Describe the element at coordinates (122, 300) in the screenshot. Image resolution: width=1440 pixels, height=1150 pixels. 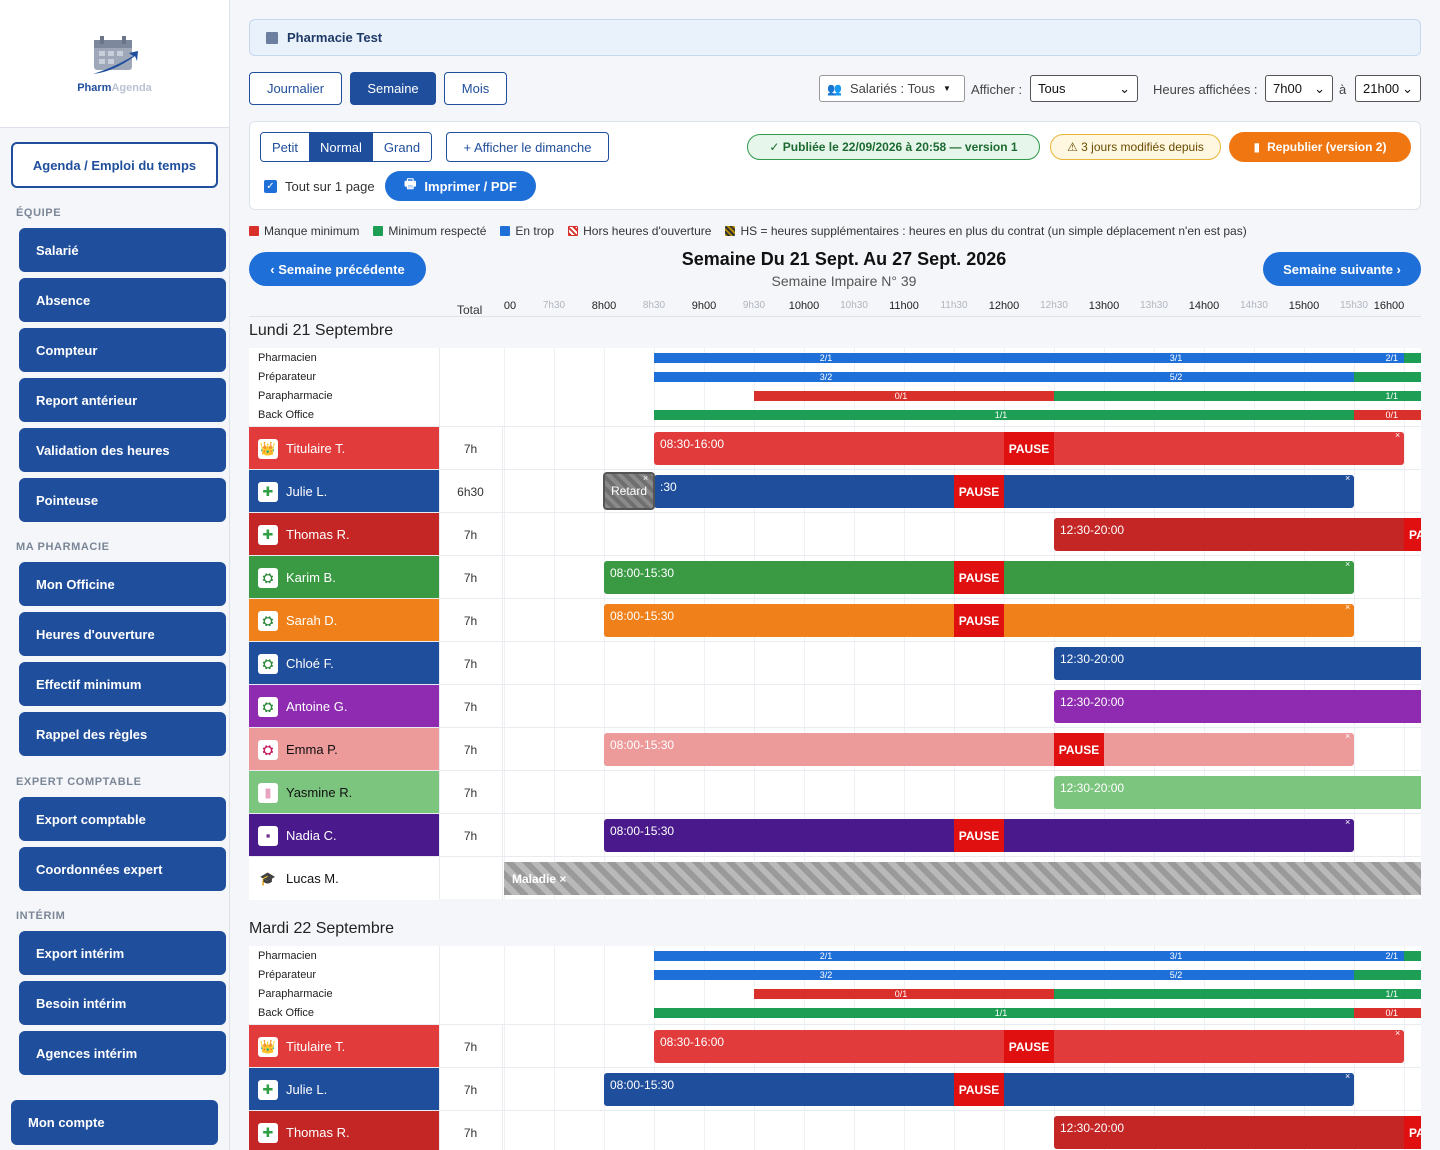
I see `sidebar-item-absence: Absence` at that location.